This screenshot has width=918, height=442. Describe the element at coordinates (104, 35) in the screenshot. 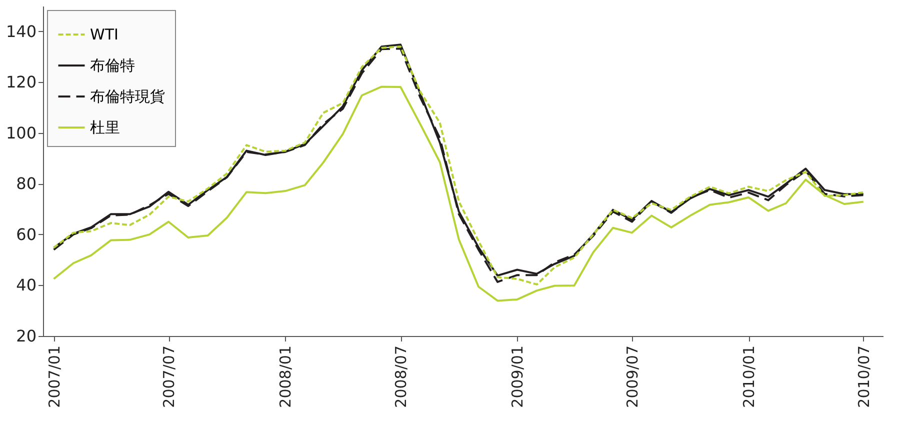

I see `legend-label: WTI` at that location.